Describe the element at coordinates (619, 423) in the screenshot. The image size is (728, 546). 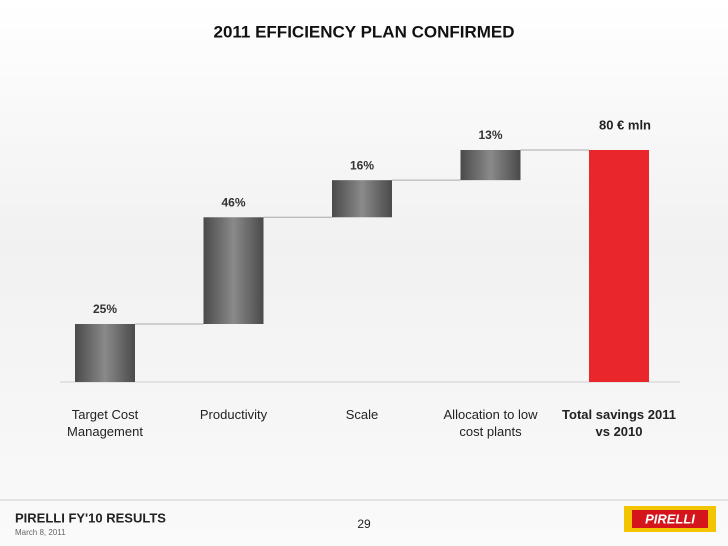
I see `x-tick-label: Total savings 2011 vs 2010` at that location.